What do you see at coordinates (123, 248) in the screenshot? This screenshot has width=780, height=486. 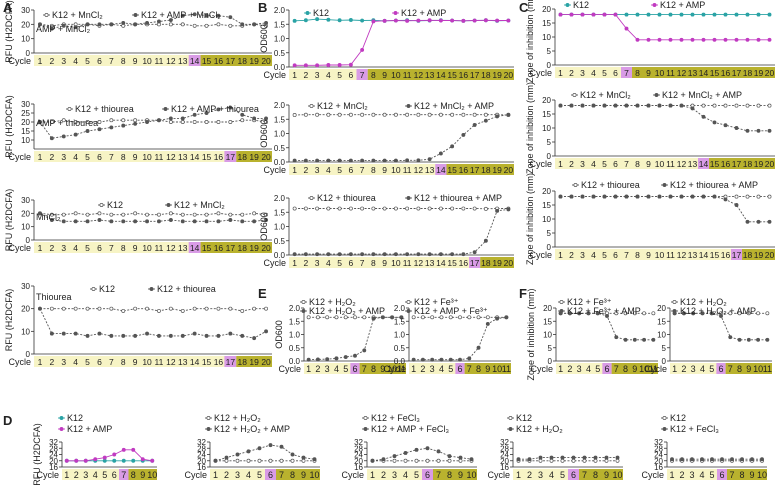 I see `x-tick-label: 8` at bounding box center [123, 248].